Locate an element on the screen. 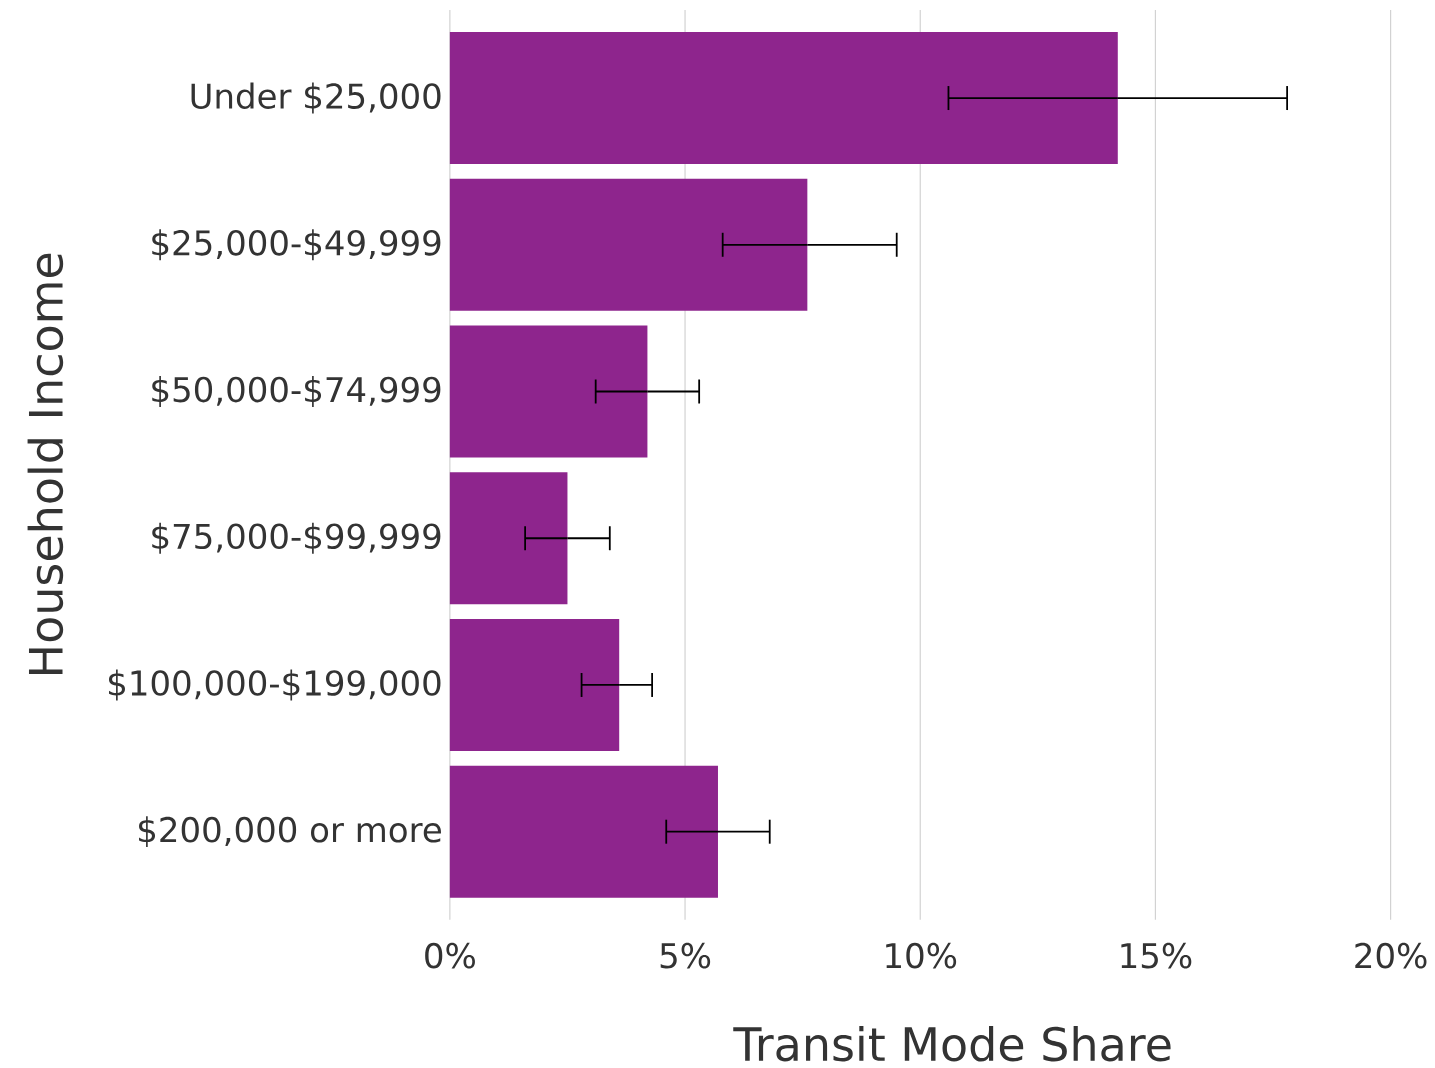 This screenshot has height=1068, width=1435. y-tick-label: $50,000-$74,999 is located at coordinates (296, 391).